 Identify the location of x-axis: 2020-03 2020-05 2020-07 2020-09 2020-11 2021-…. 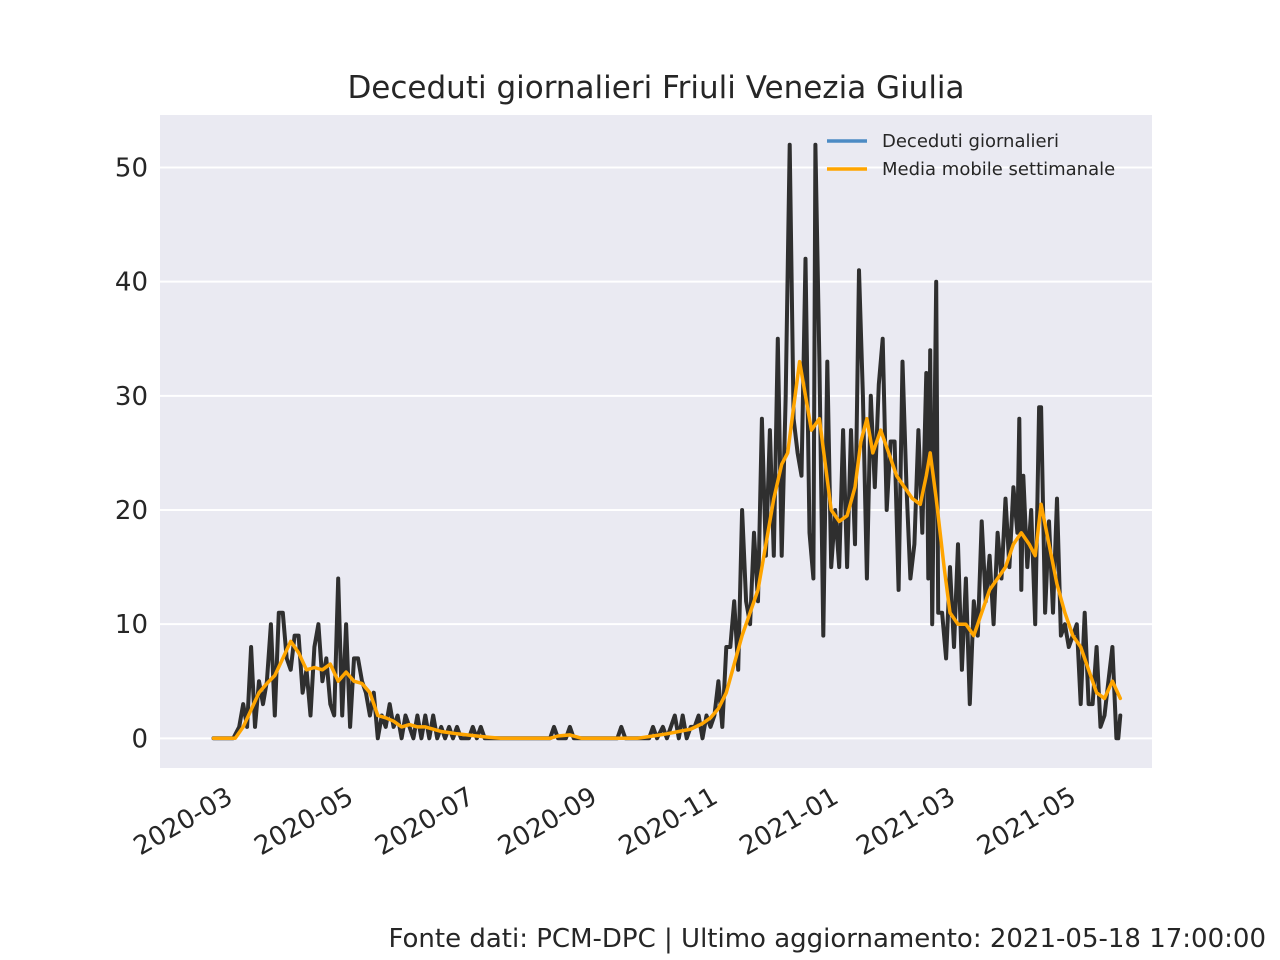
(605, 822).